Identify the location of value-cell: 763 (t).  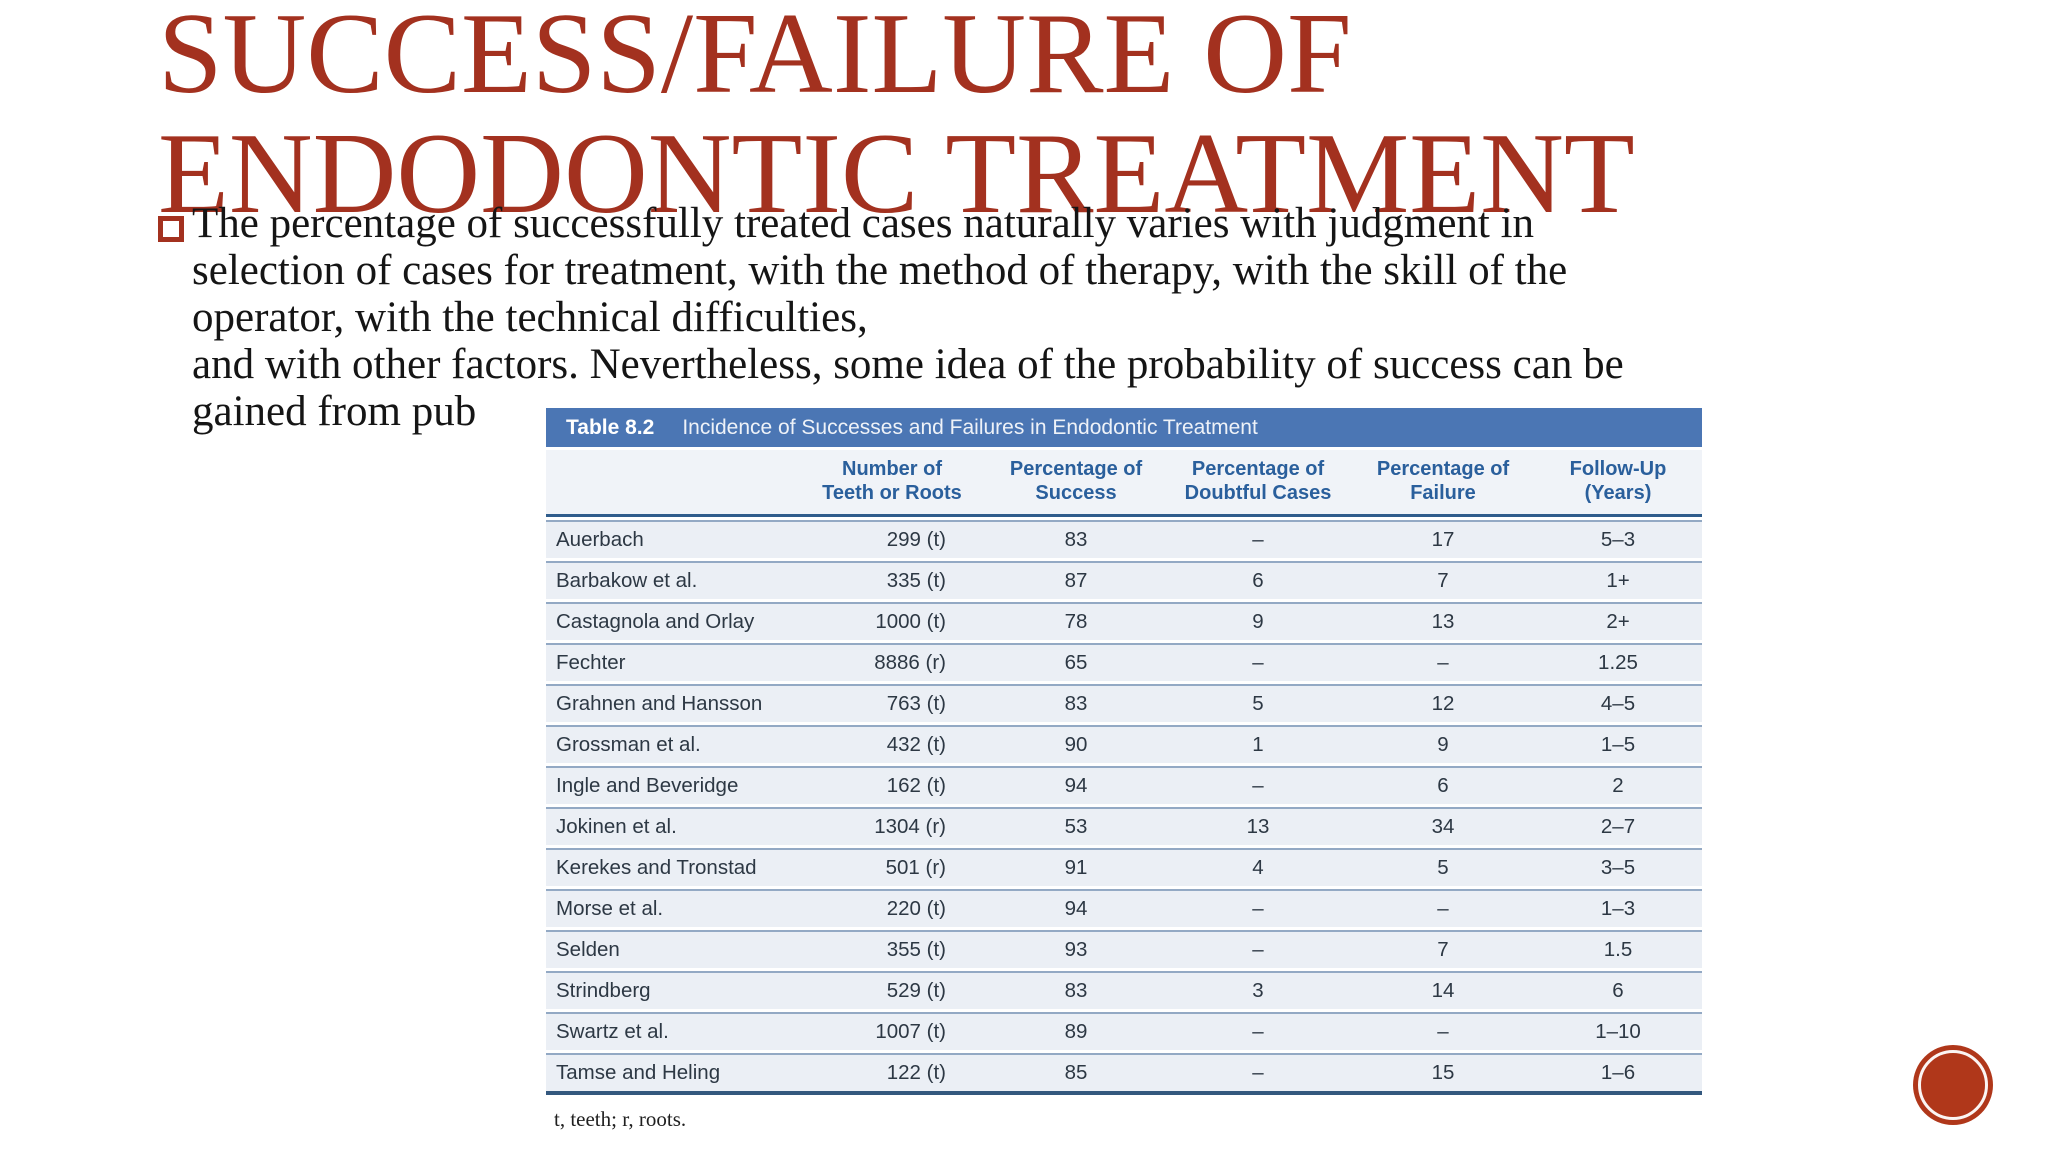
(892, 703).